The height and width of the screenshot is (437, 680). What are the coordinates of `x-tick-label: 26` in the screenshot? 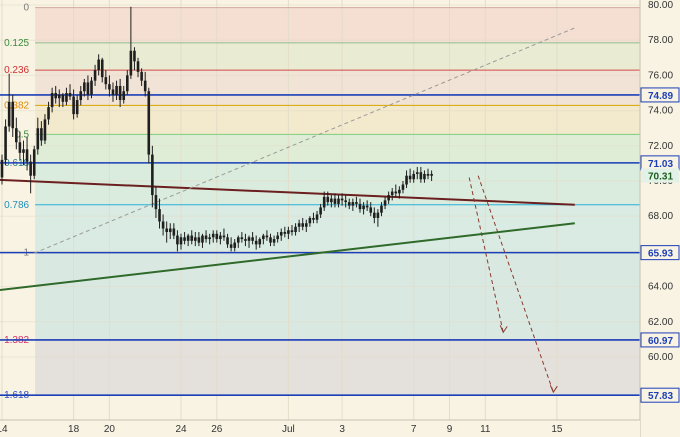 It's located at (217, 429).